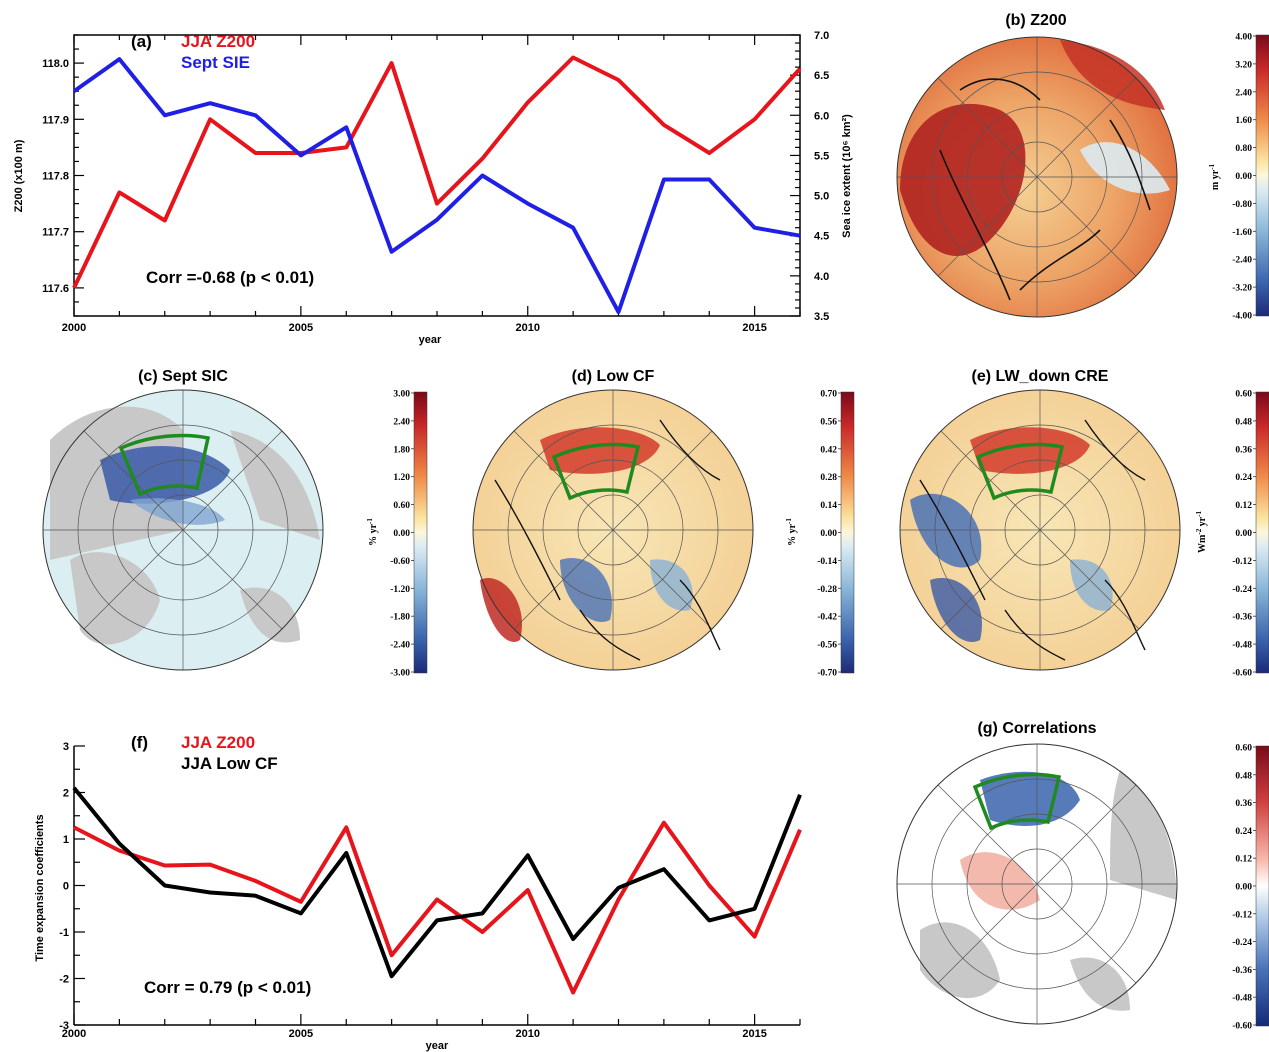  Describe the element at coordinates (827, 562) in the screenshot. I see `colorbar-tick-label: -0.14` at that location.